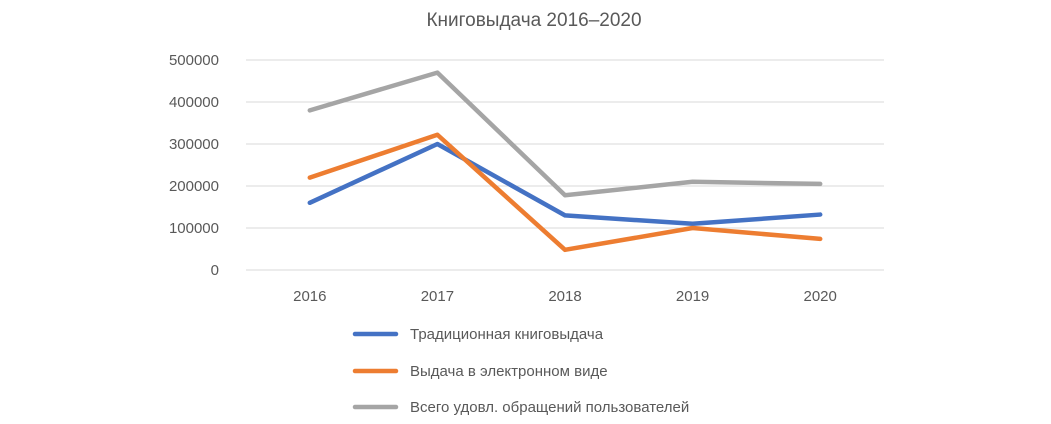 This screenshot has width=1051, height=424. I want to click on x-tick-label: 2019, so click(692, 296).